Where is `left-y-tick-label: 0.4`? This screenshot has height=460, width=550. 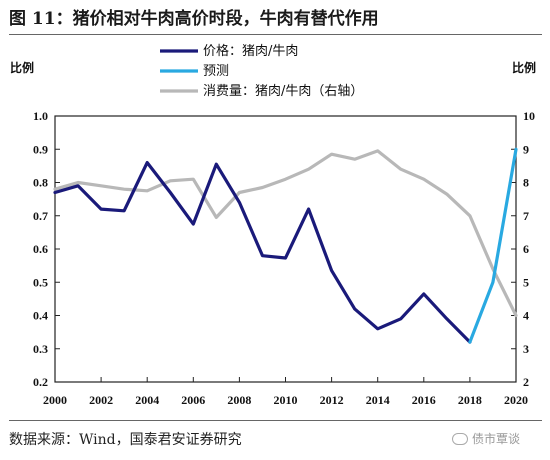
left-y-tick-label: 0.4 is located at coordinates (40, 316).